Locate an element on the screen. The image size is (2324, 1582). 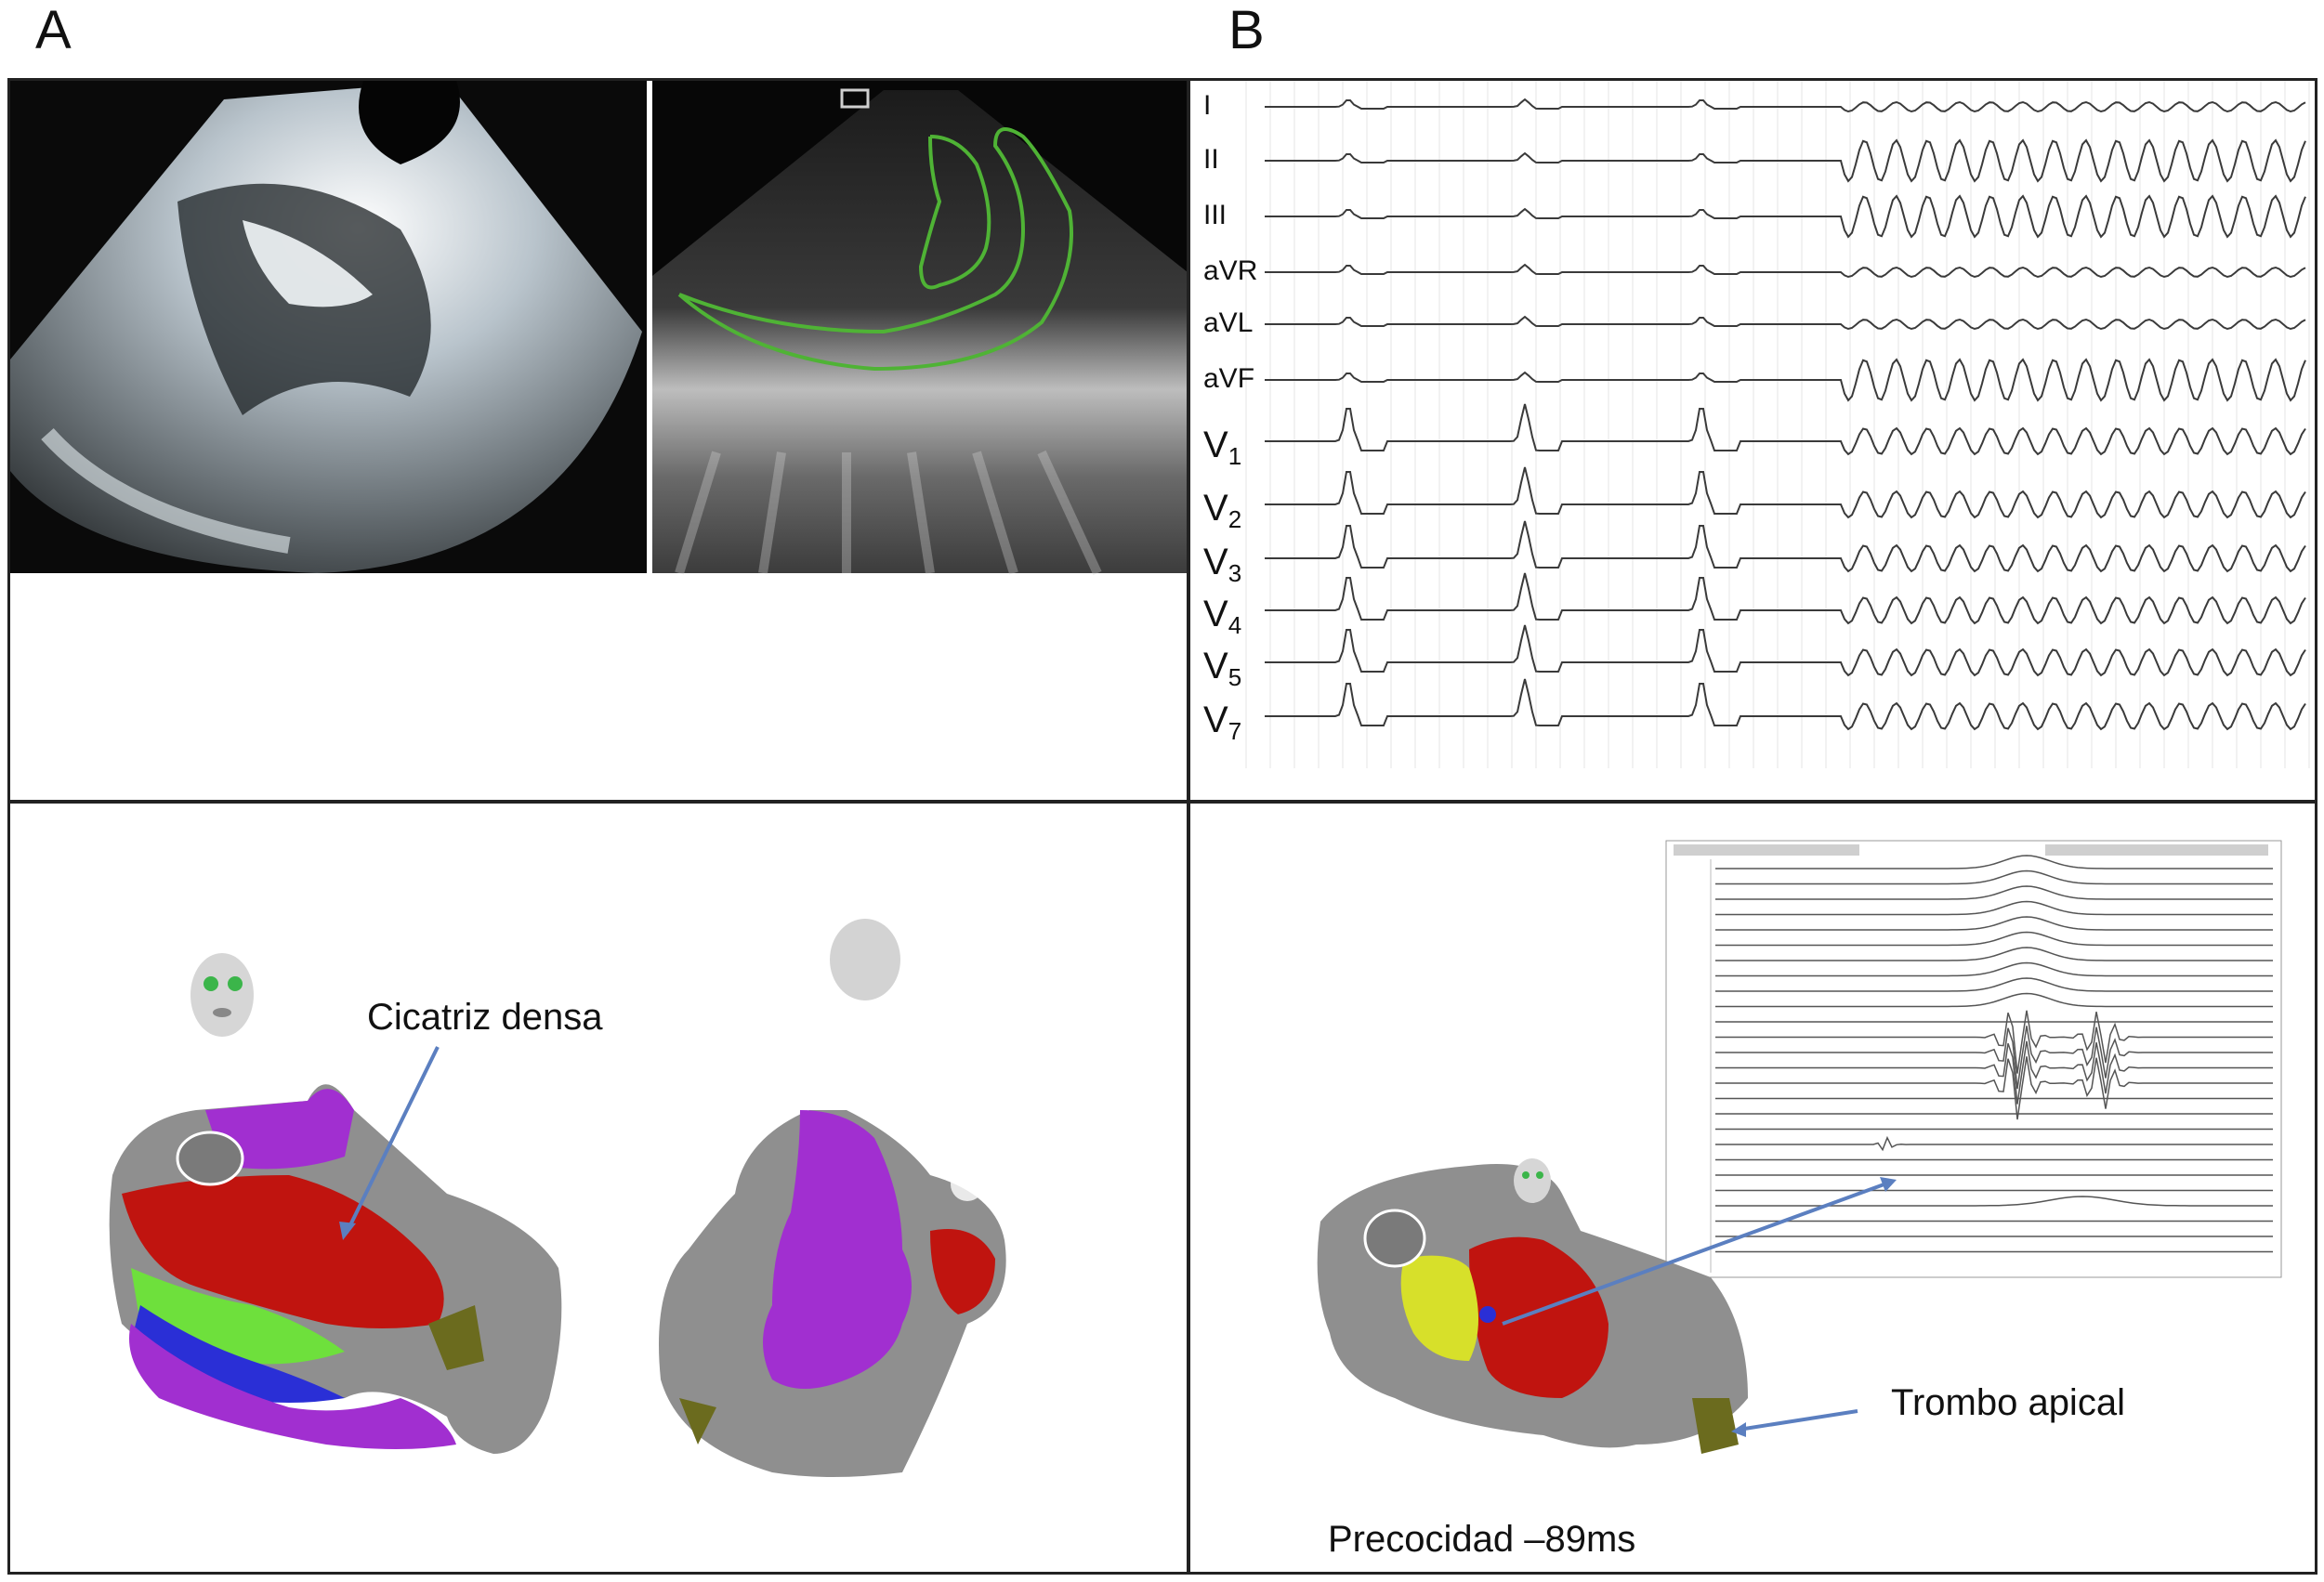
ecg-lead-label-1: II is located at coordinates (1211, 159).